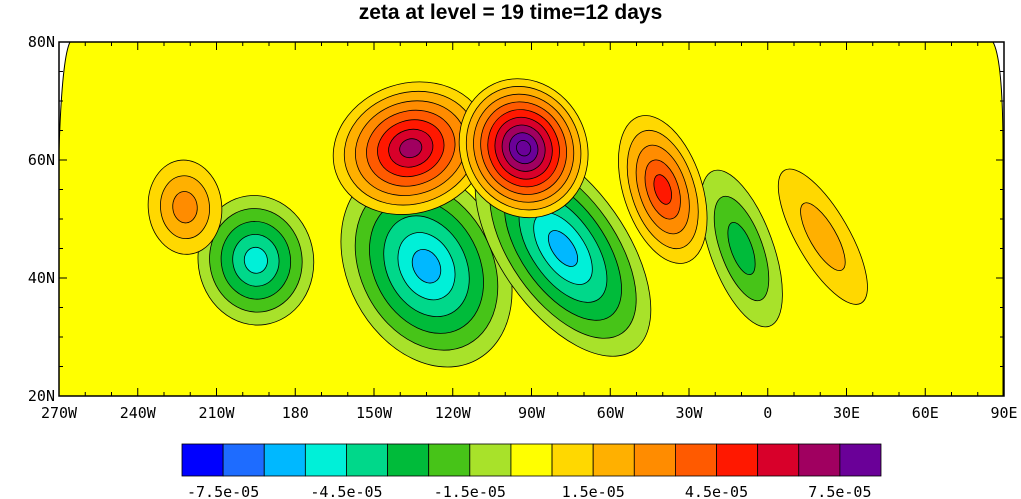 This screenshot has width=1021, height=499. What do you see at coordinates (41, 160) in the screenshot?
I see `y-tick-label: 60N` at bounding box center [41, 160].